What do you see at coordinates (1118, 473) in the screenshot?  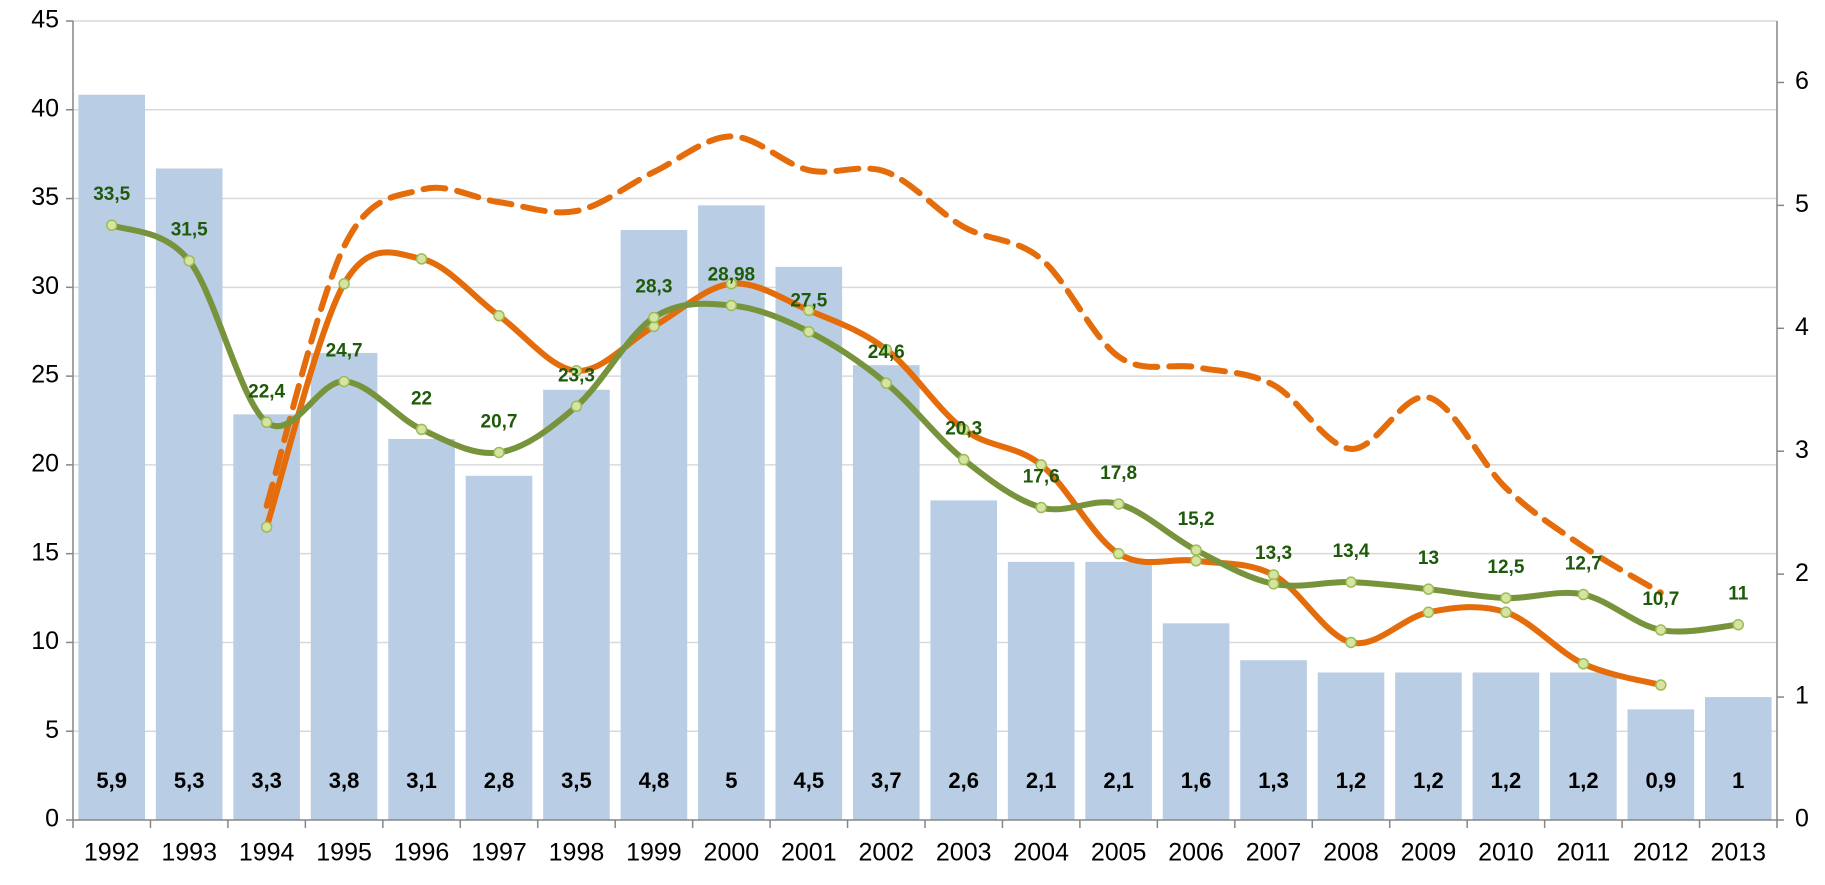 I see `line-value-label: 17,8` at bounding box center [1118, 473].